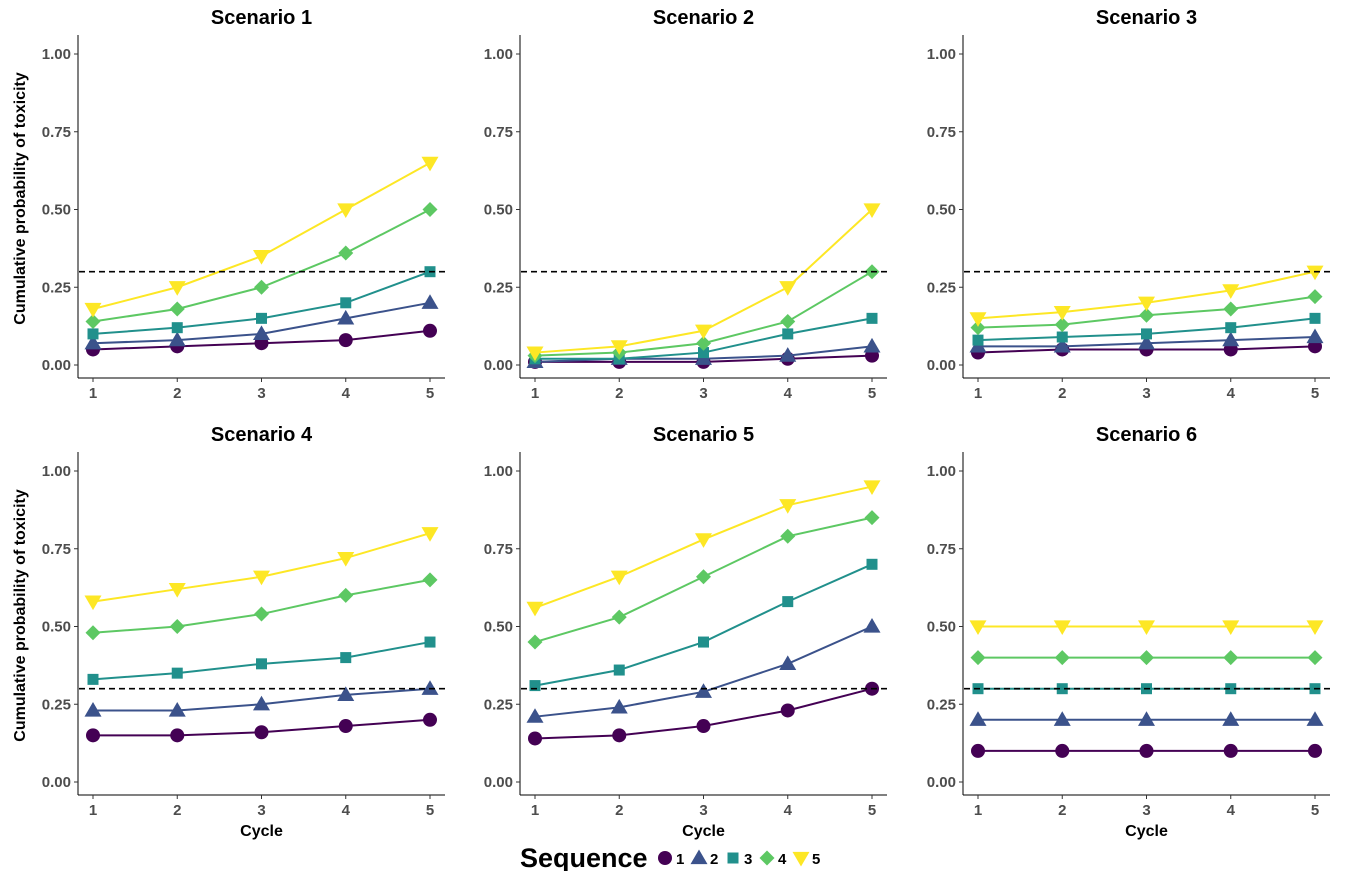  Describe the element at coordinates (816, 859) in the screenshot. I see `legend-label: 5` at that location.